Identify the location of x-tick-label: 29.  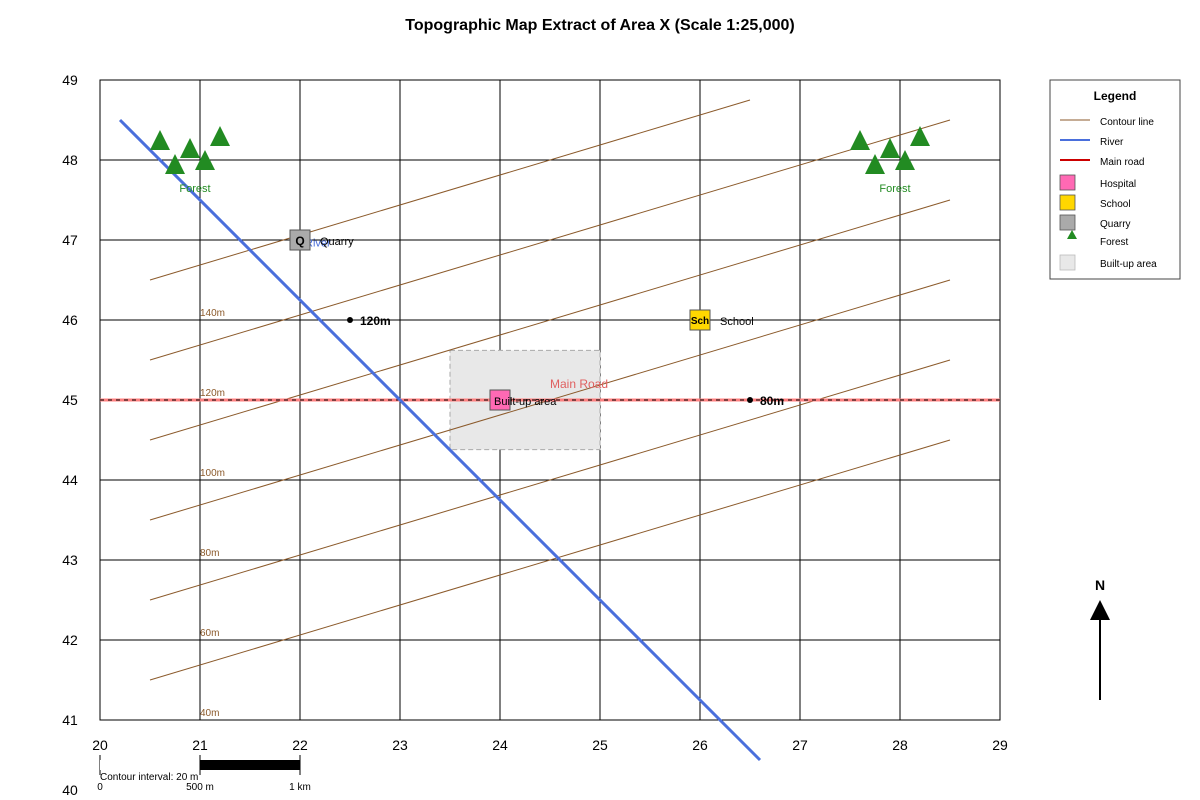
(1000, 745).